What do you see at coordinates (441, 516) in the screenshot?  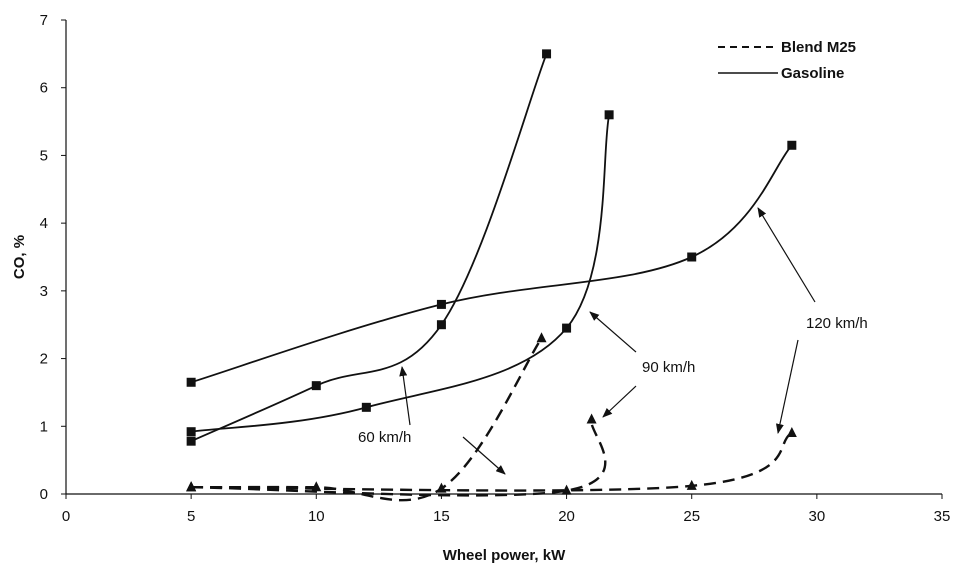 I see `x-tick-label: 15` at bounding box center [441, 516].